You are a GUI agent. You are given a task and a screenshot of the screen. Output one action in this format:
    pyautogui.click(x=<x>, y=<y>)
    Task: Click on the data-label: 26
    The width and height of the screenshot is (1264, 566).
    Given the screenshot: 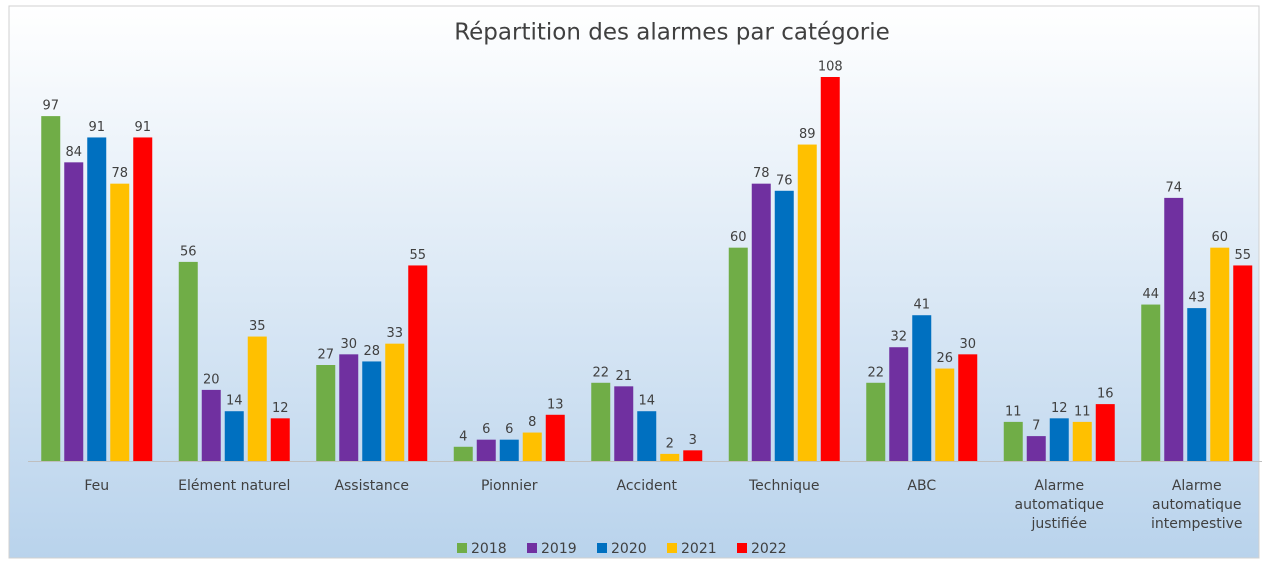 What is the action you would take?
    pyautogui.click(x=944, y=358)
    